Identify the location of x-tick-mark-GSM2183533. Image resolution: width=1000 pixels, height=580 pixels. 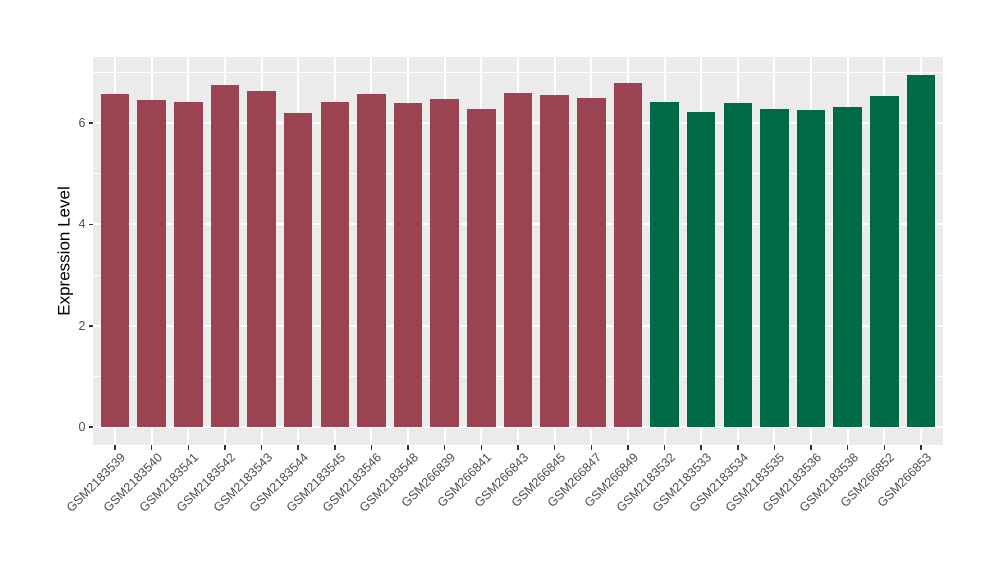
(701, 447).